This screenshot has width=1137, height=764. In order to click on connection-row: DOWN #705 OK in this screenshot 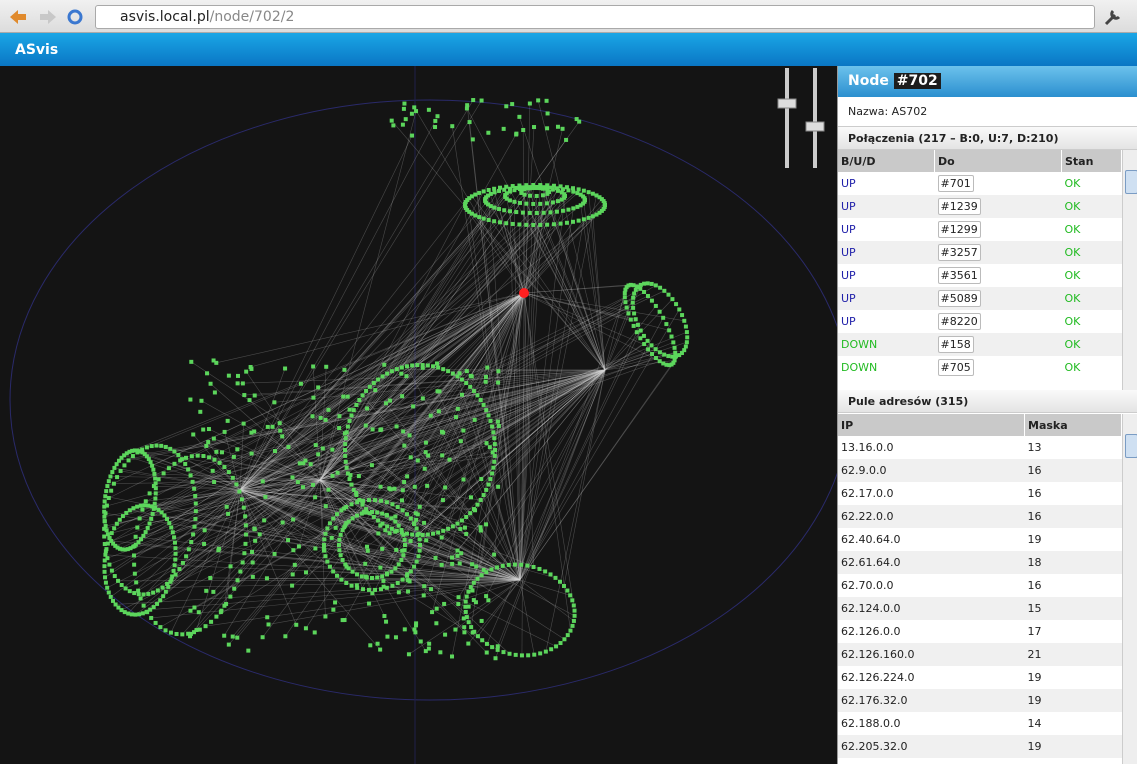, I will do `click(980, 367)`.